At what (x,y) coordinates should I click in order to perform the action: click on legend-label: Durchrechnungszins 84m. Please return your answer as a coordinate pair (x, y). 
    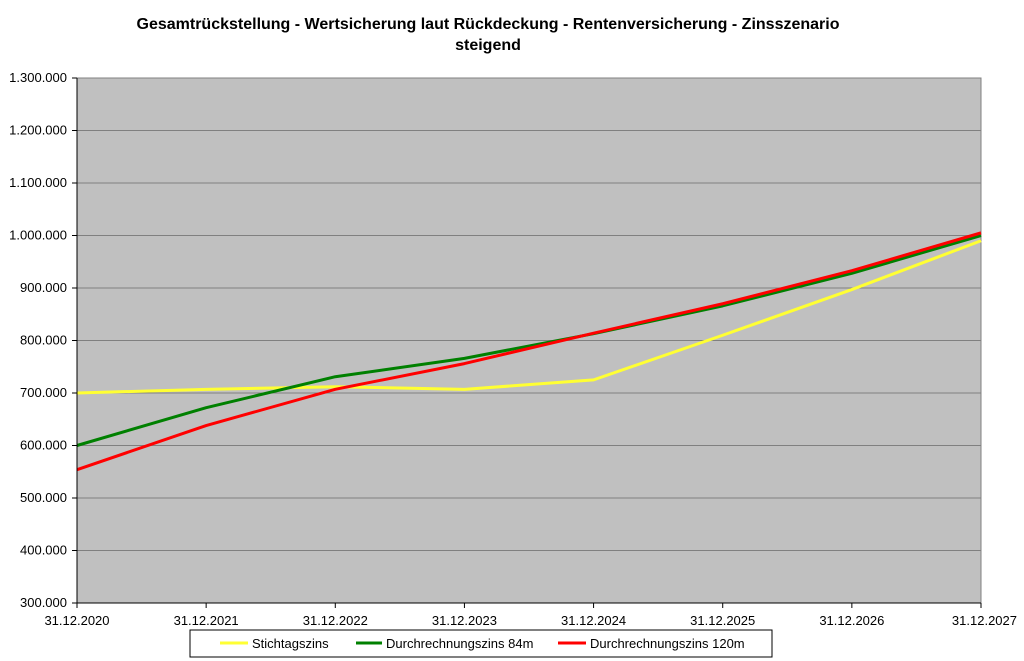
    Looking at the image, I should click on (459, 643).